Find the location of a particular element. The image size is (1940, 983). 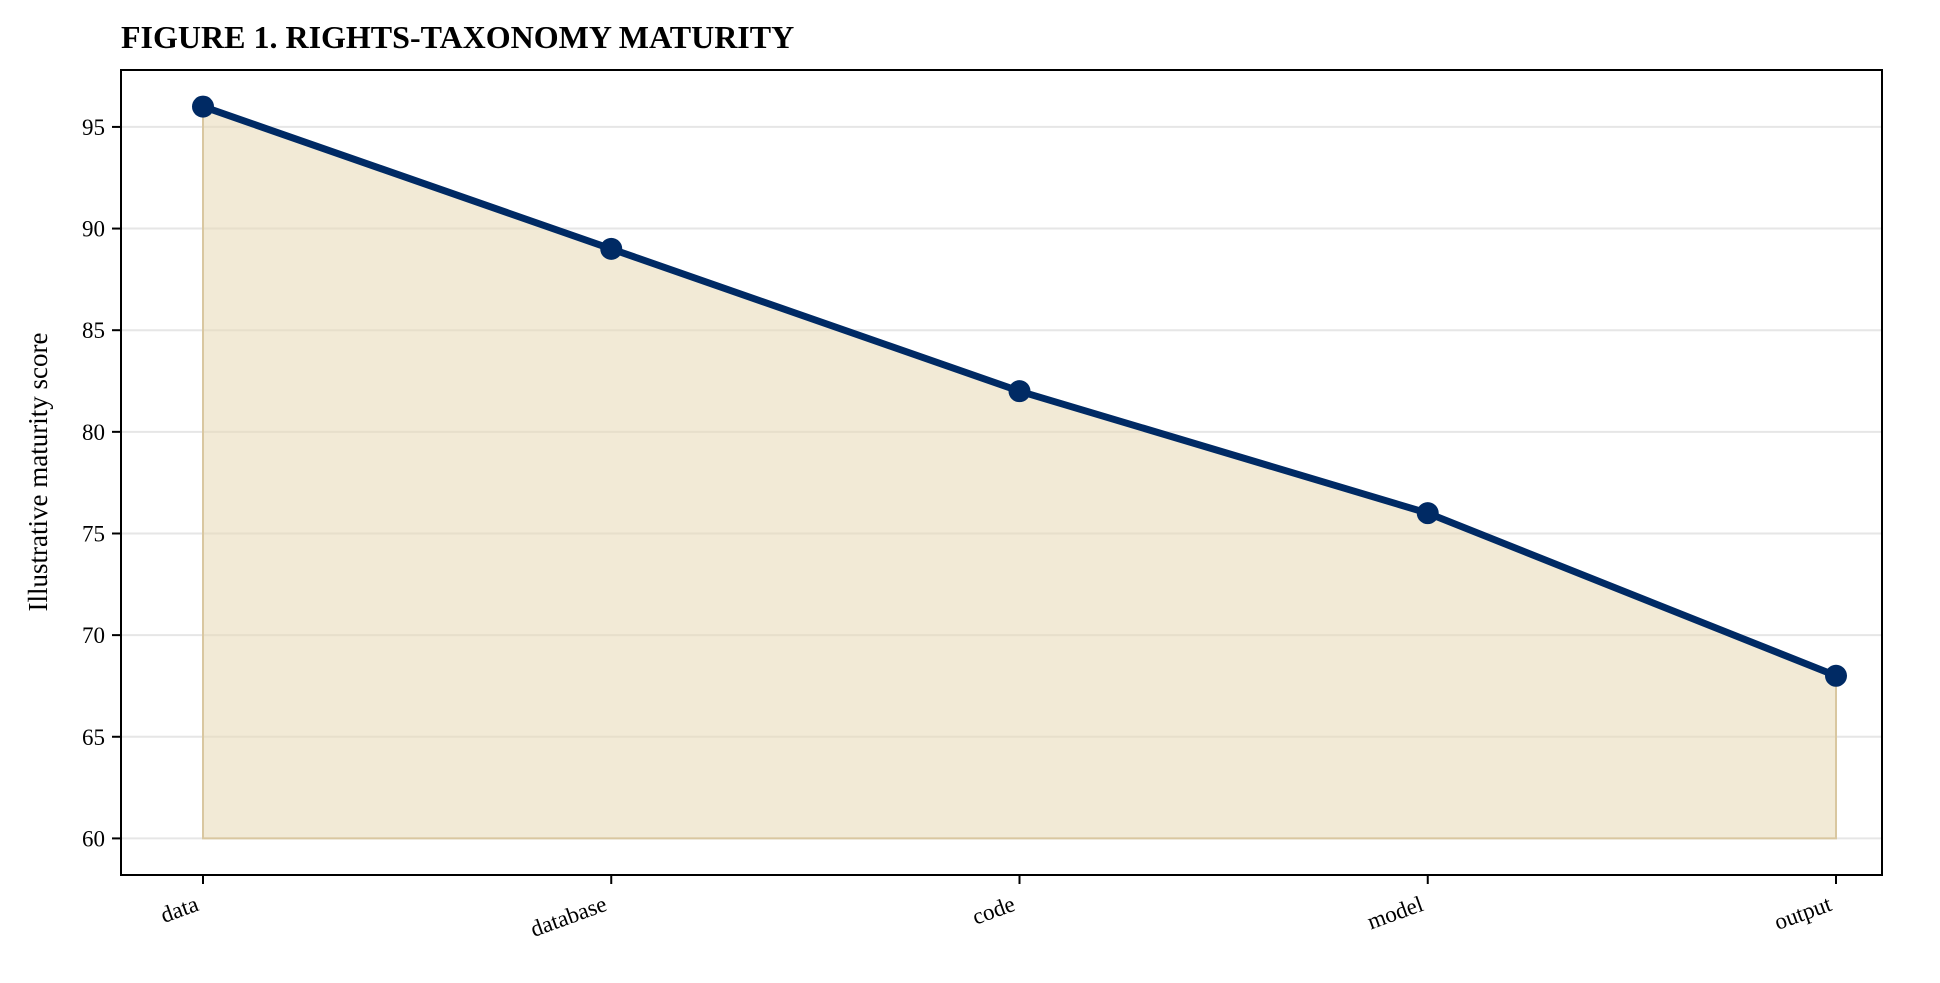

data-point-output is located at coordinates (1836, 675).